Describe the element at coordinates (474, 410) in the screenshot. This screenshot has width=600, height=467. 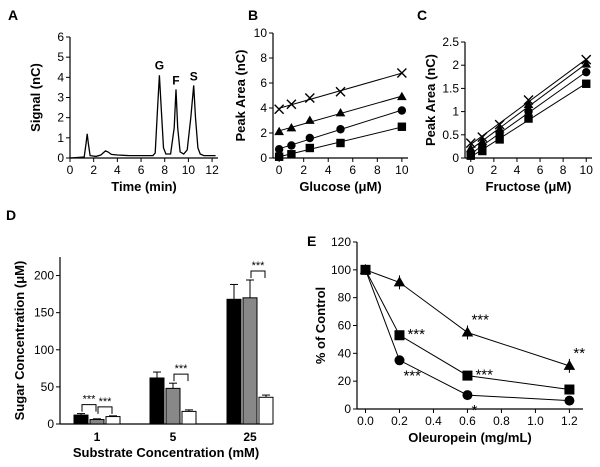
I see `significance-label: *` at that location.